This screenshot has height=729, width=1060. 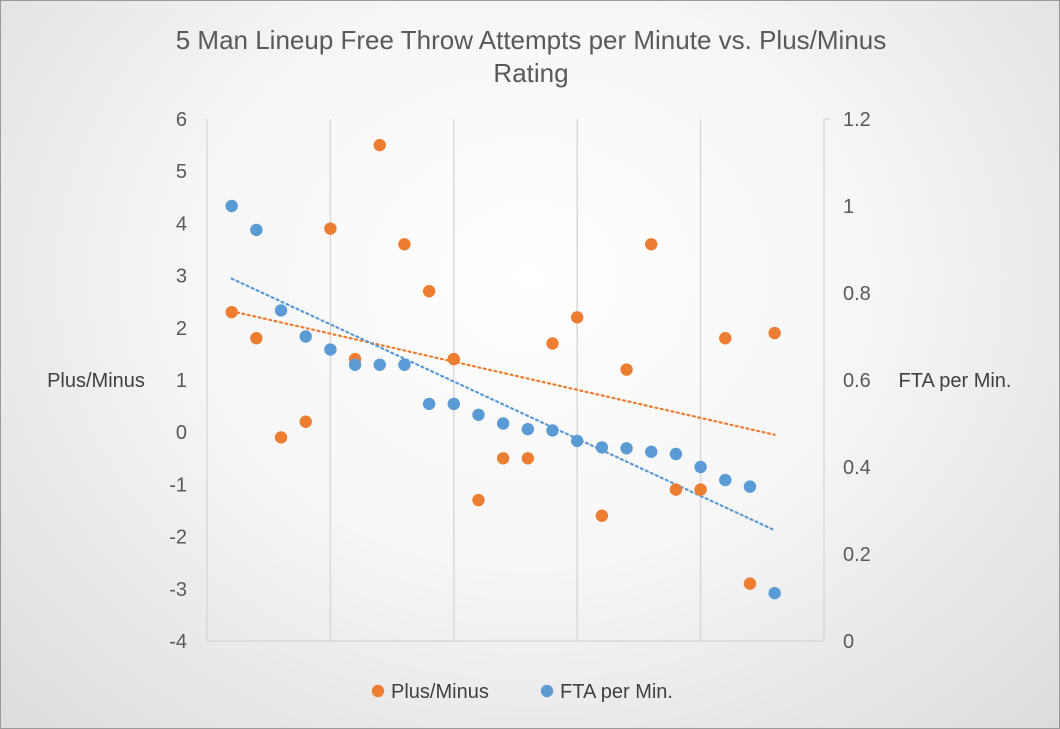 I want to click on y2-tick-label: 0.8, so click(x=857, y=294).